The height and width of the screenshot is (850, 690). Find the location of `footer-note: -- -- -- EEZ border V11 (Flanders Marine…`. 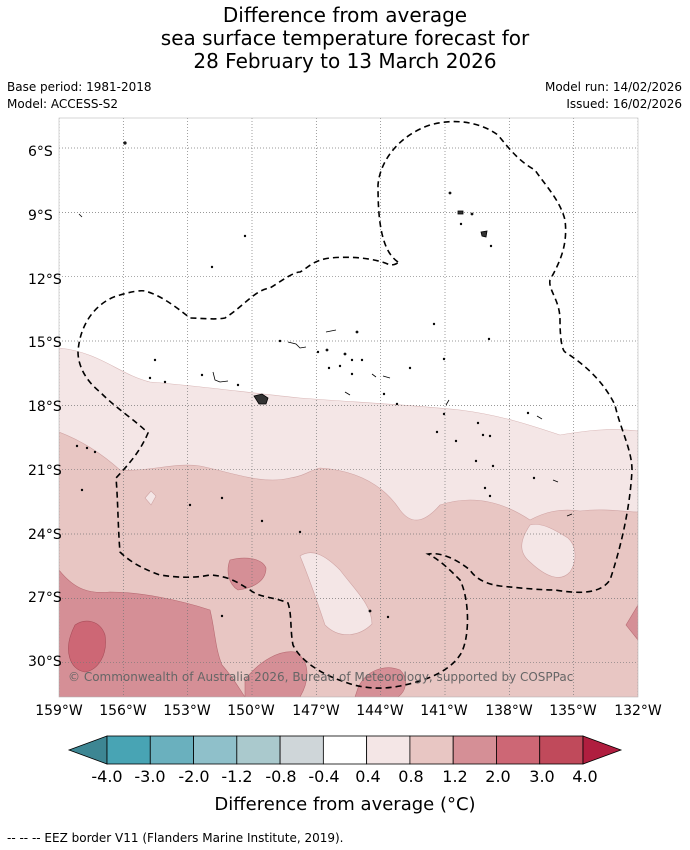

footer-note: -- -- -- EEZ border V11 (Flanders Marine… is located at coordinates (175, 838).